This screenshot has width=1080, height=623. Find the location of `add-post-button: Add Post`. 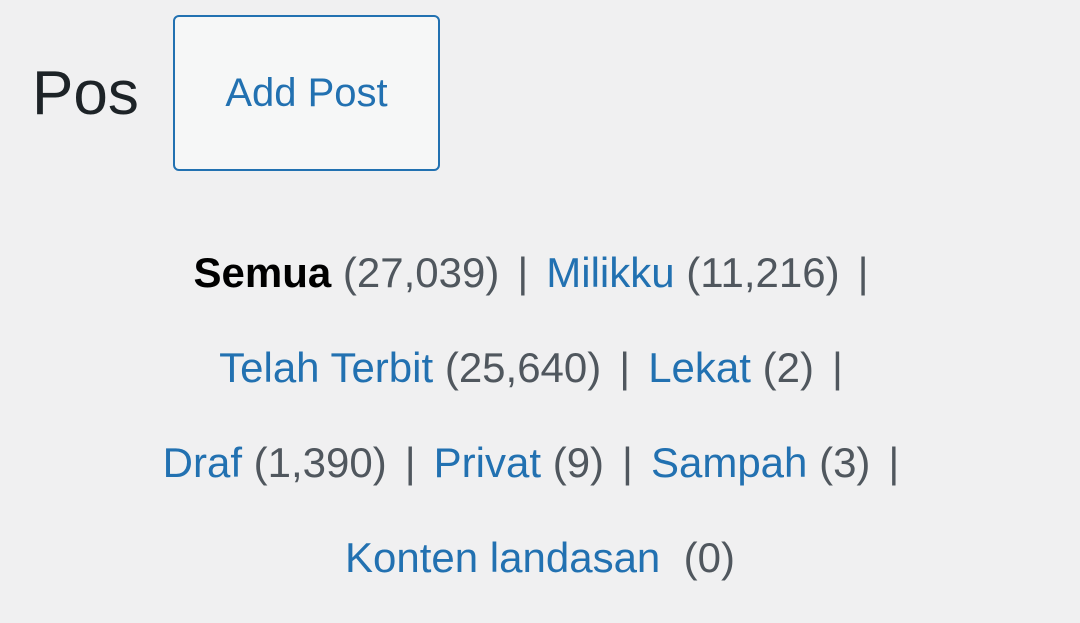

add-post-button: Add Post is located at coordinates (306, 93).